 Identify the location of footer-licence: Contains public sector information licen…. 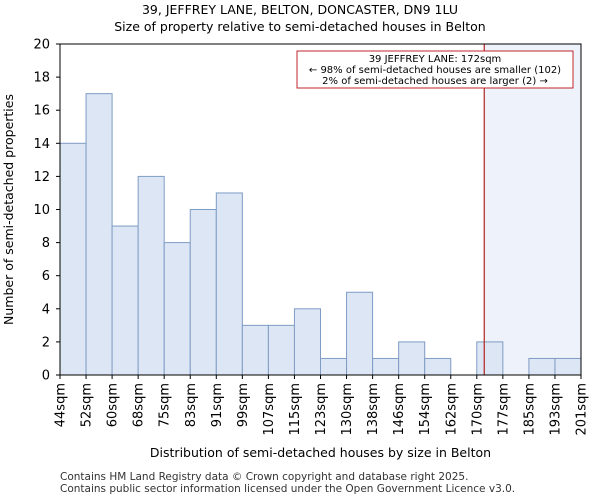
(288, 489).